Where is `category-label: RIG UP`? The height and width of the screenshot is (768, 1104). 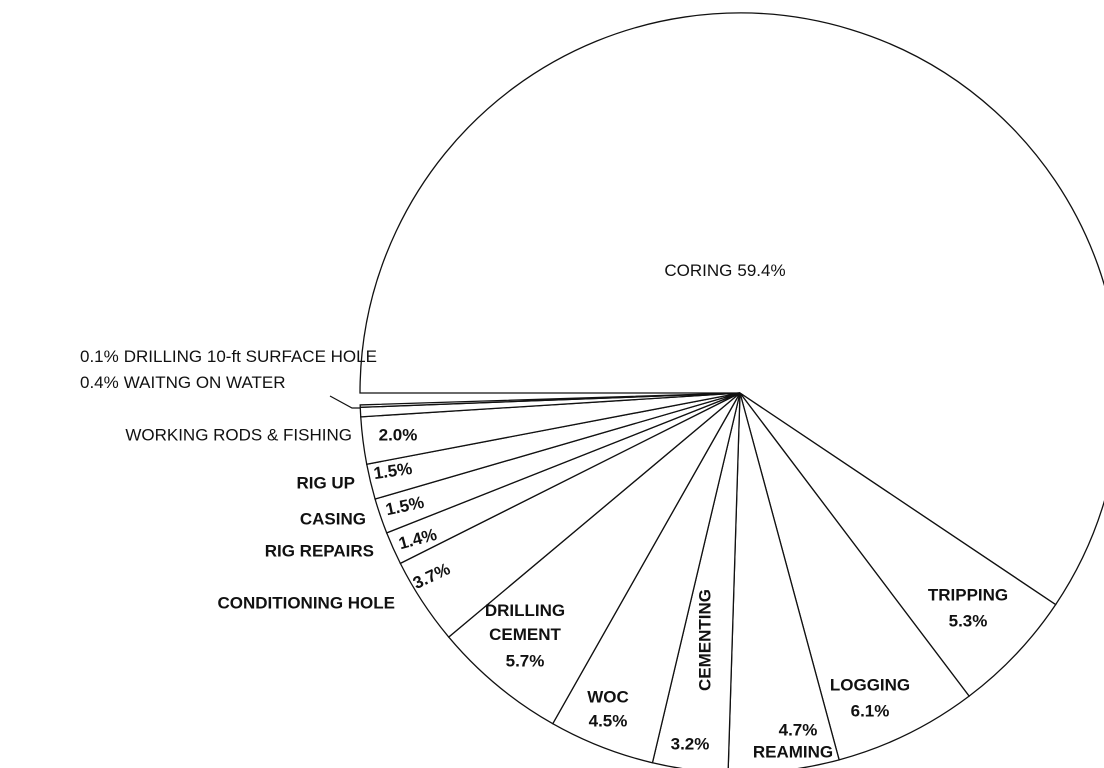 category-label: RIG UP is located at coordinates (325, 482).